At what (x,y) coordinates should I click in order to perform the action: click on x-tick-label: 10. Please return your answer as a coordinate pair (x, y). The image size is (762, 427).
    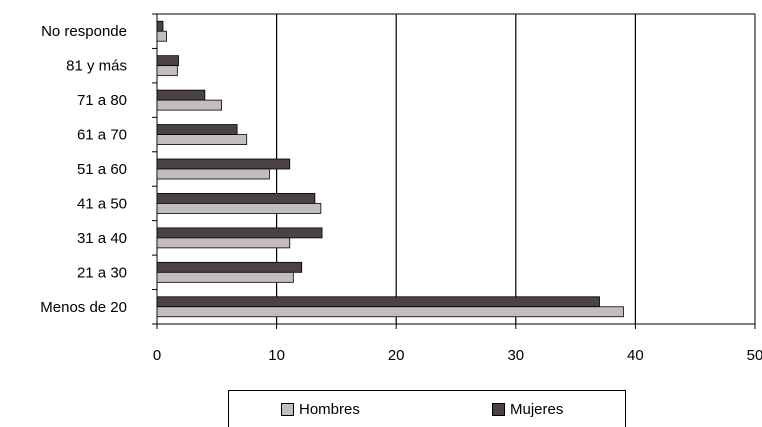
    Looking at the image, I should click on (276, 355).